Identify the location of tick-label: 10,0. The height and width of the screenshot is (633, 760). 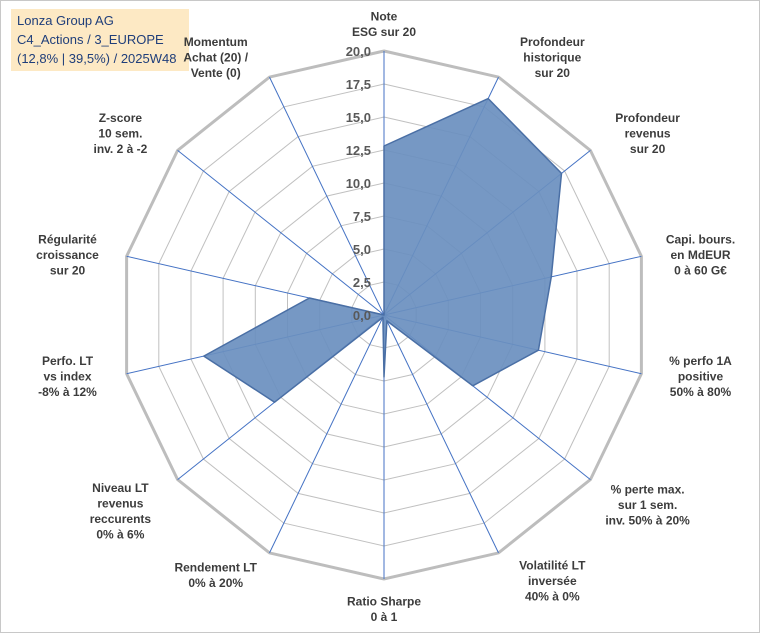
(358, 183).